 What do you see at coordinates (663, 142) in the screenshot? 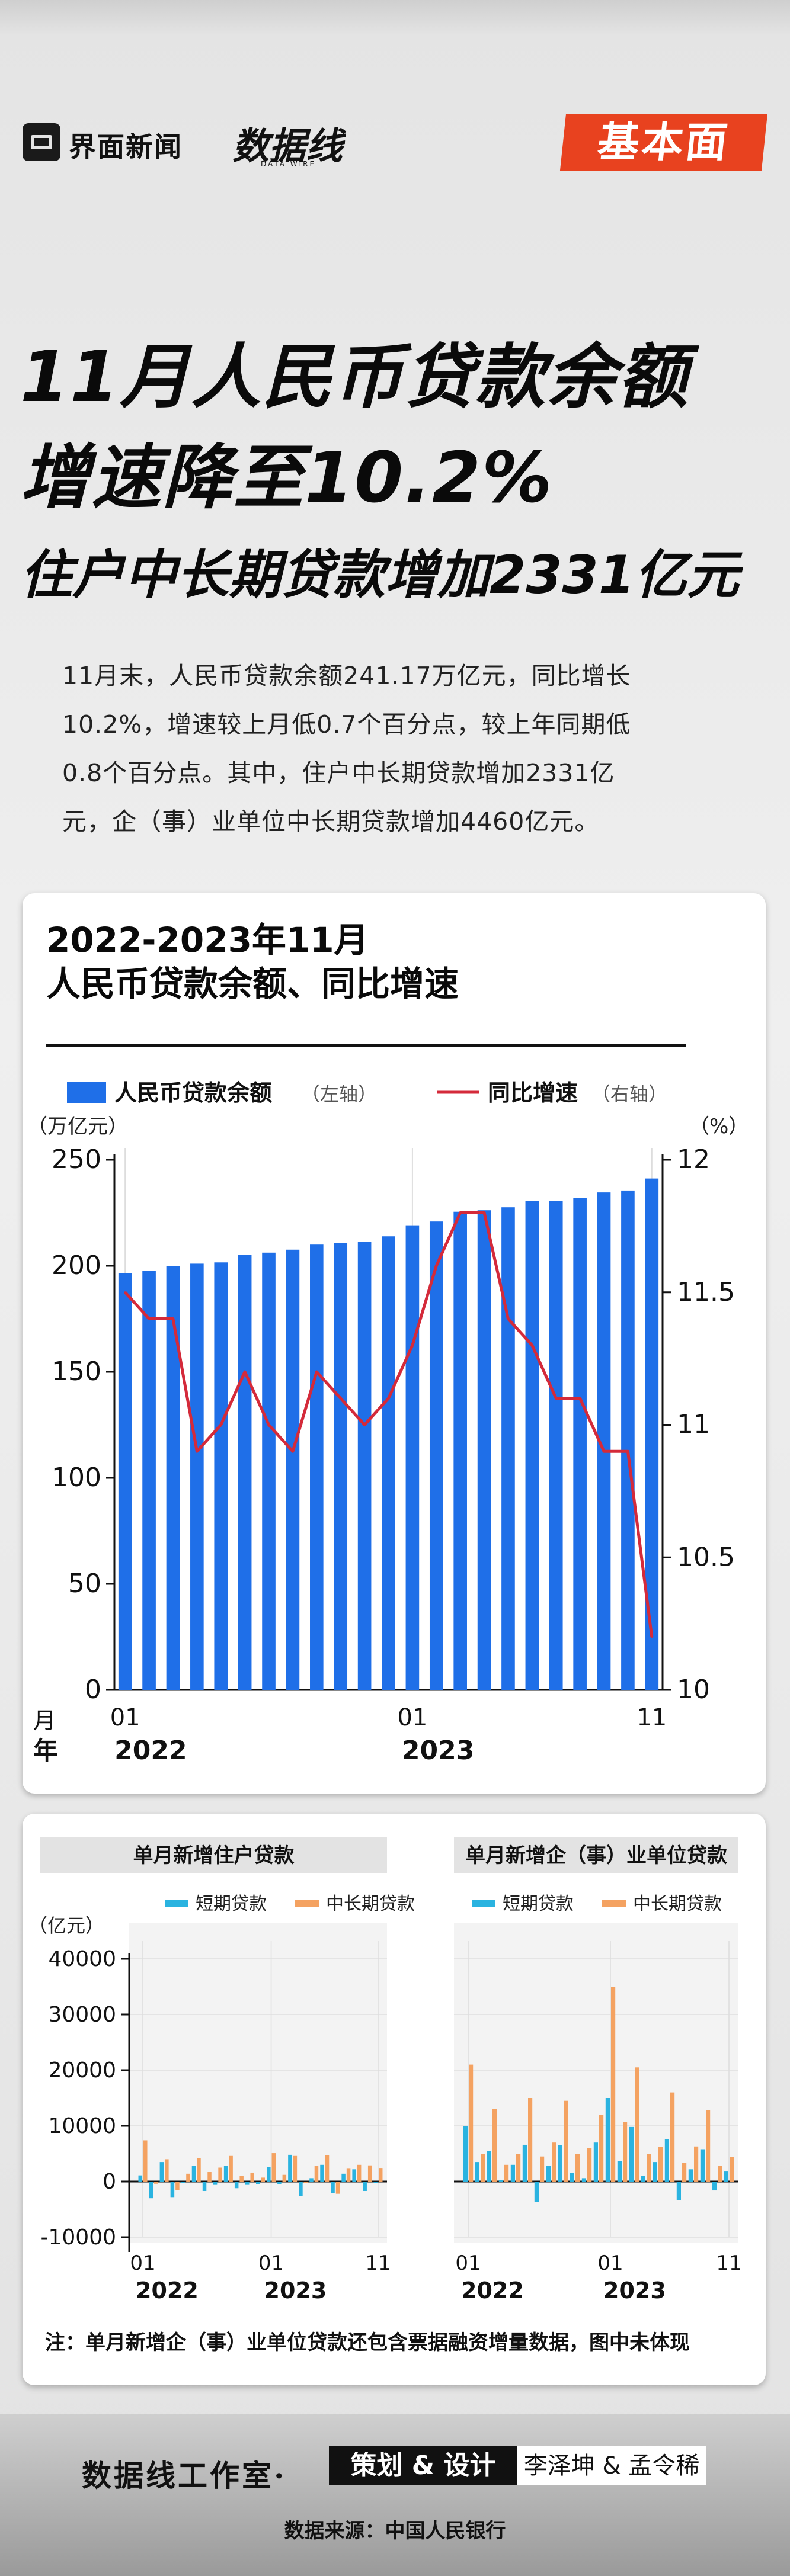
I see `section-tag: 基本面` at bounding box center [663, 142].